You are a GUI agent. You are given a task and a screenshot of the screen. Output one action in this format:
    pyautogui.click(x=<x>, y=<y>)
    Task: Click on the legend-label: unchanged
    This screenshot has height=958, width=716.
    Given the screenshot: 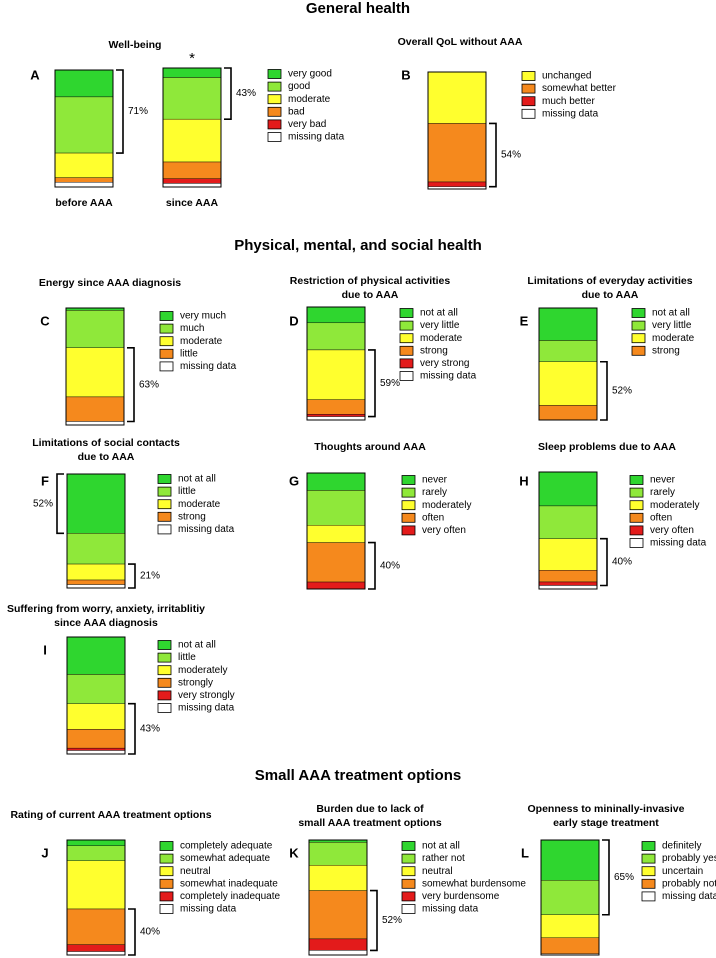 What is the action you would take?
    pyautogui.click(x=567, y=76)
    